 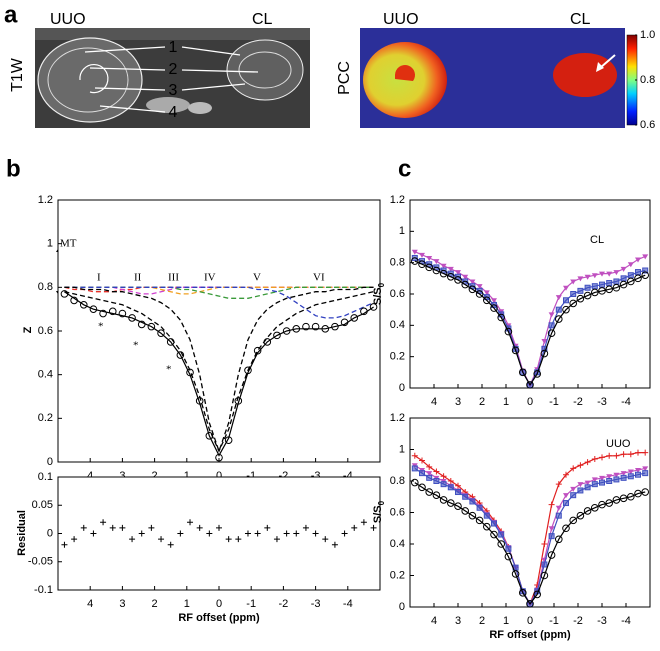 What do you see at coordinates (257, 278) in the screenshot?
I see `annotation: V` at bounding box center [257, 278].